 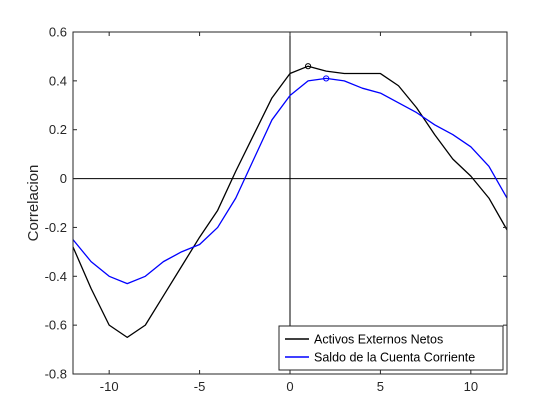 I want to click on y-tick-label: 0, so click(x=63, y=178).